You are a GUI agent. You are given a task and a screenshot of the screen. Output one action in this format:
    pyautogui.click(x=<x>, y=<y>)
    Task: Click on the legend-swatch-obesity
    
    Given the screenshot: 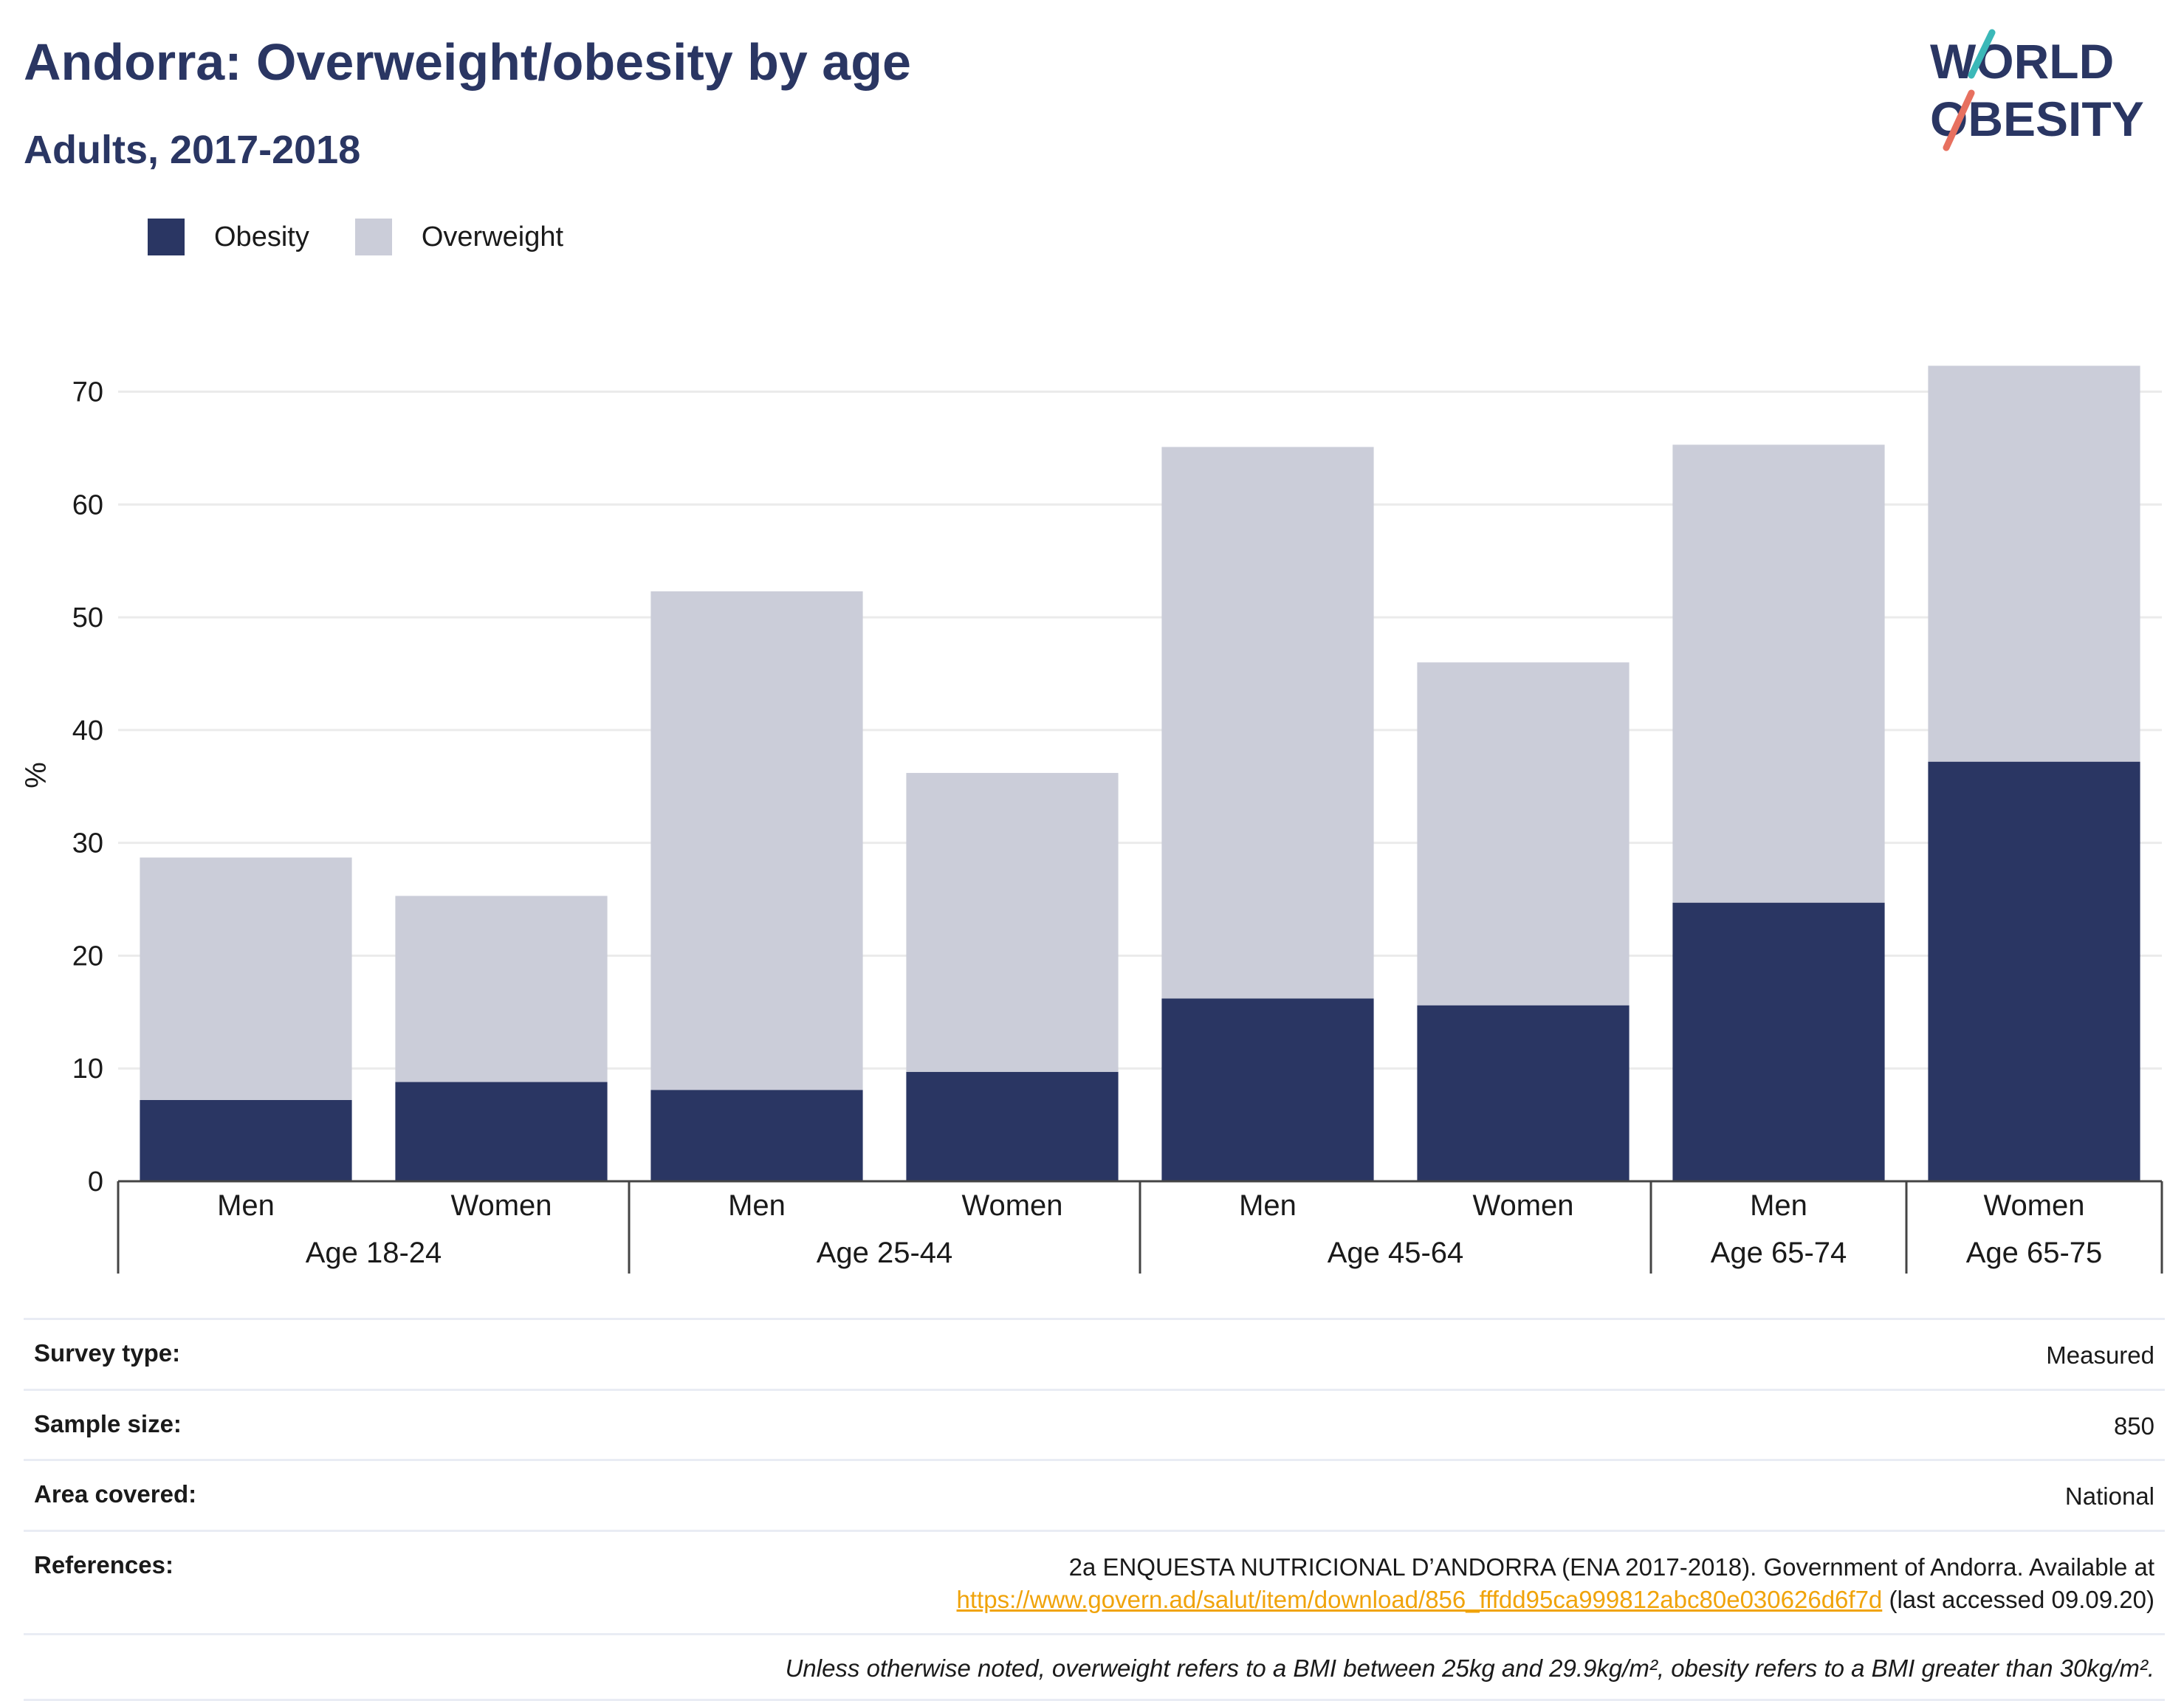 What is the action you would take?
    pyautogui.click(x=167, y=237)
    